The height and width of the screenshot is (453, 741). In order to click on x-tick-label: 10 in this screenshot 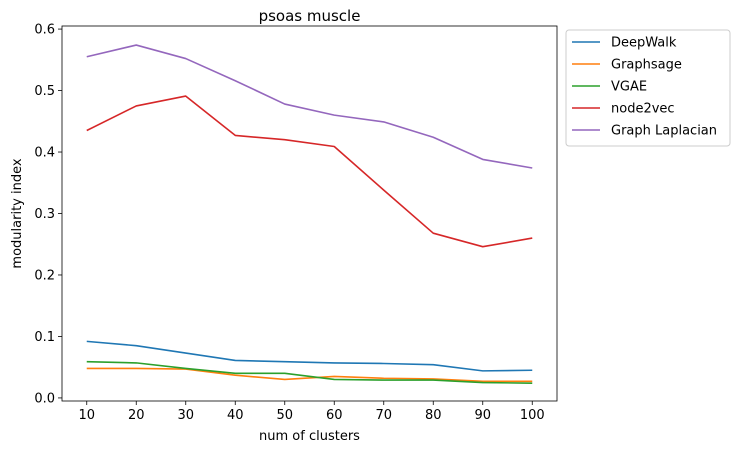, I will do `click(86, 415)`.